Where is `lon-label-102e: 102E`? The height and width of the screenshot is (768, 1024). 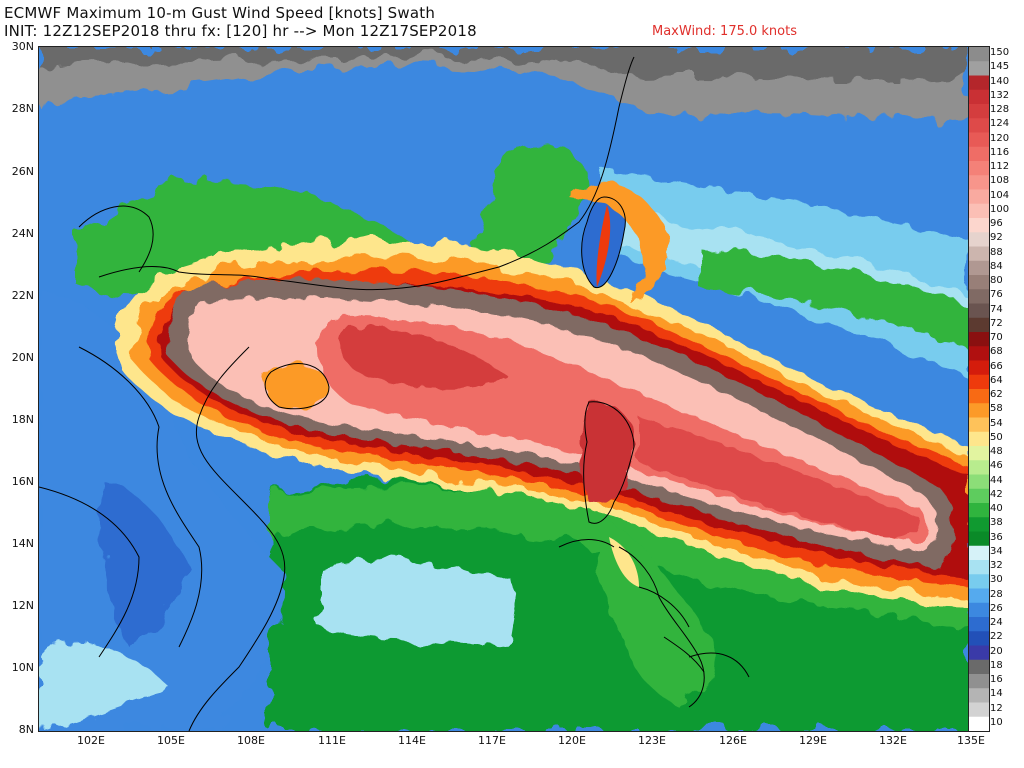 lon-label-102e: 102E is located at coordinates (91, 740).